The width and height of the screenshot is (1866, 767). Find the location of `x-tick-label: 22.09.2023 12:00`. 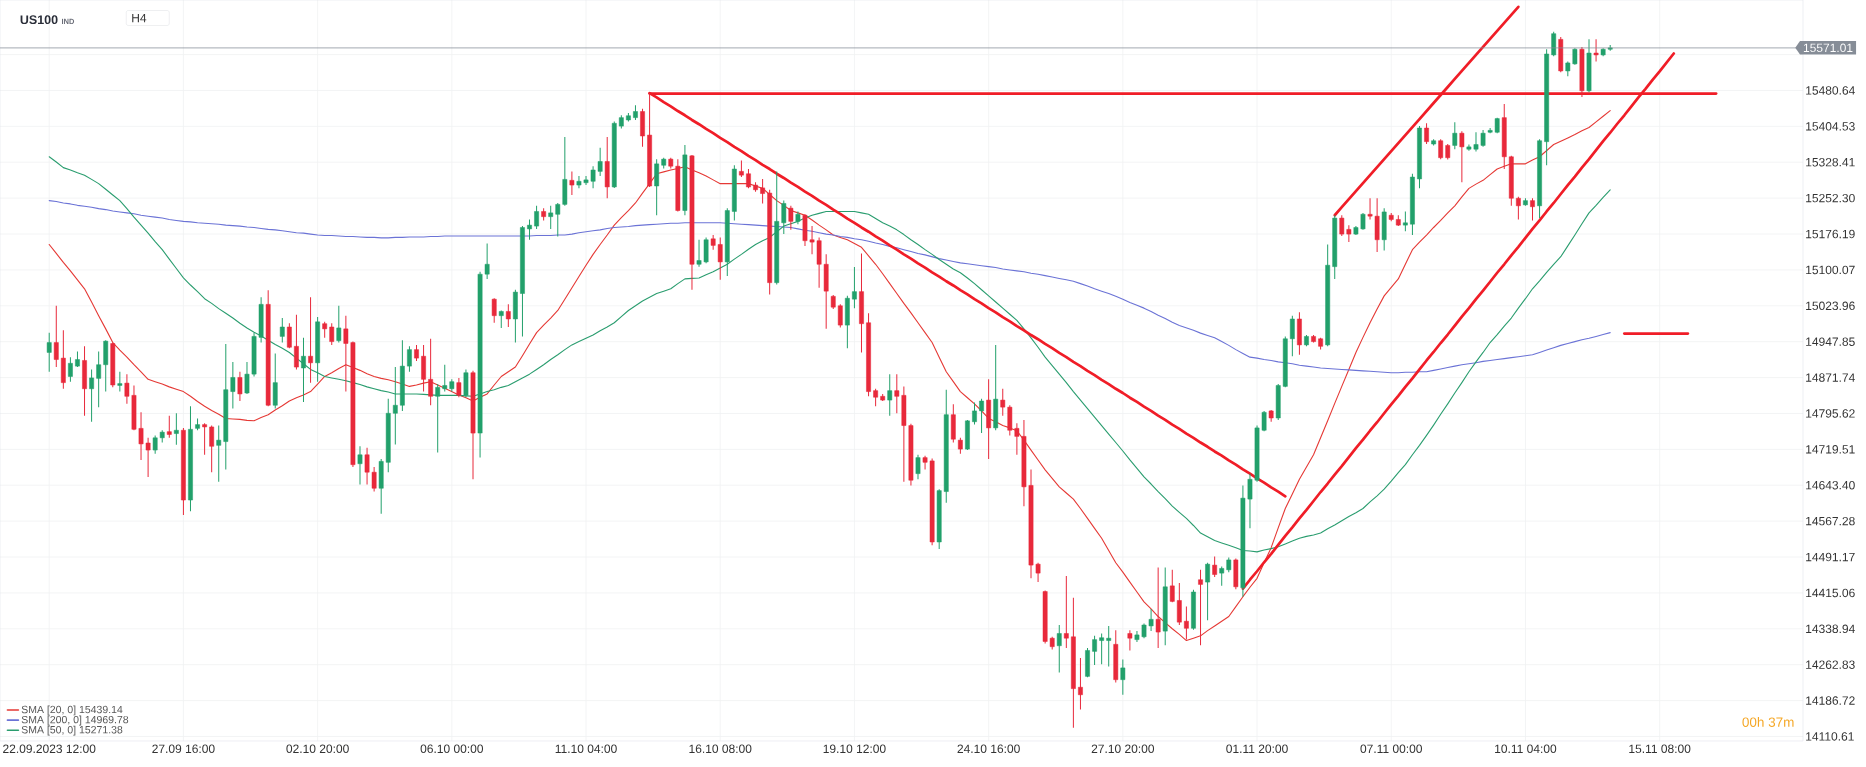

x-tick-label: 22.09.2023 12:00 is located at coordinates (49, 749).